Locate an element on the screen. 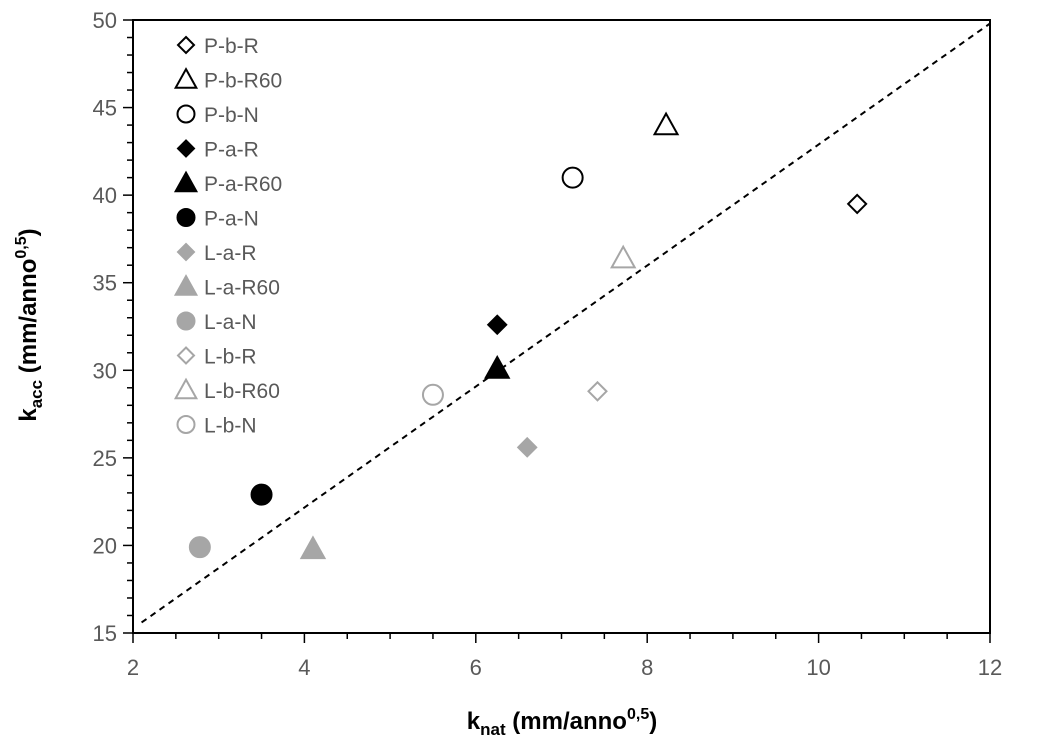  y-tick-label: 30 is located at coordinates (105, 370).